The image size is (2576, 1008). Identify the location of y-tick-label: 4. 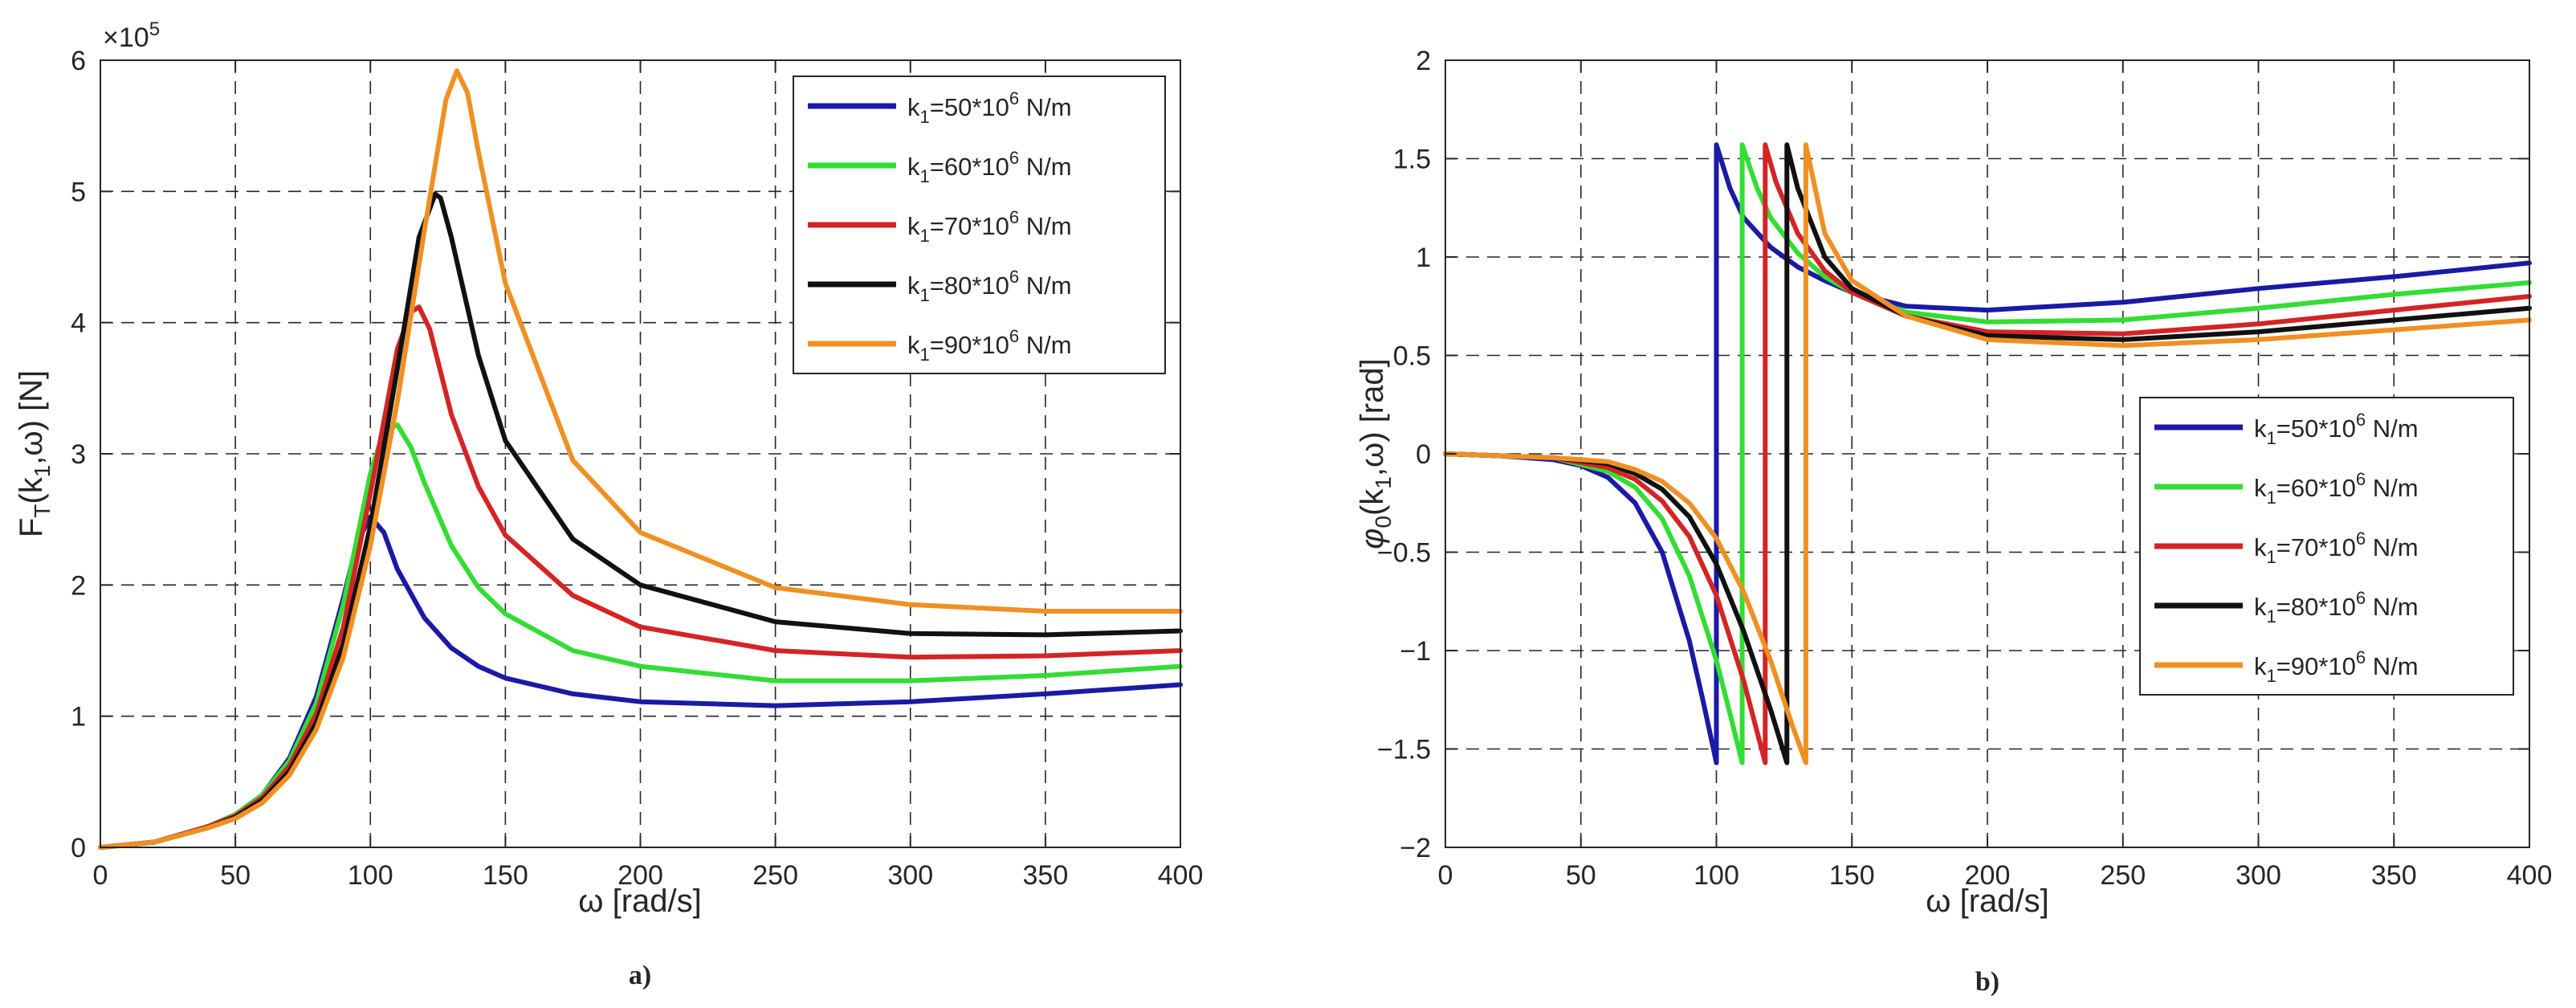
(78, 323).